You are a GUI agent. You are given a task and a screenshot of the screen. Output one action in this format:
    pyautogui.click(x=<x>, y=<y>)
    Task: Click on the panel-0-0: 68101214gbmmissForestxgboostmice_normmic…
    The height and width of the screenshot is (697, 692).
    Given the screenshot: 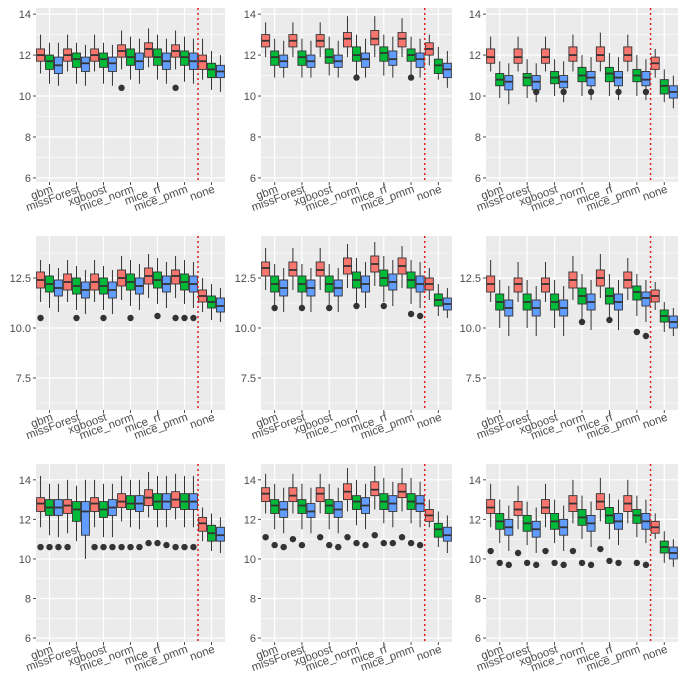 What is the action you would take?
    pyautogui.click(x=122, y=111)
    